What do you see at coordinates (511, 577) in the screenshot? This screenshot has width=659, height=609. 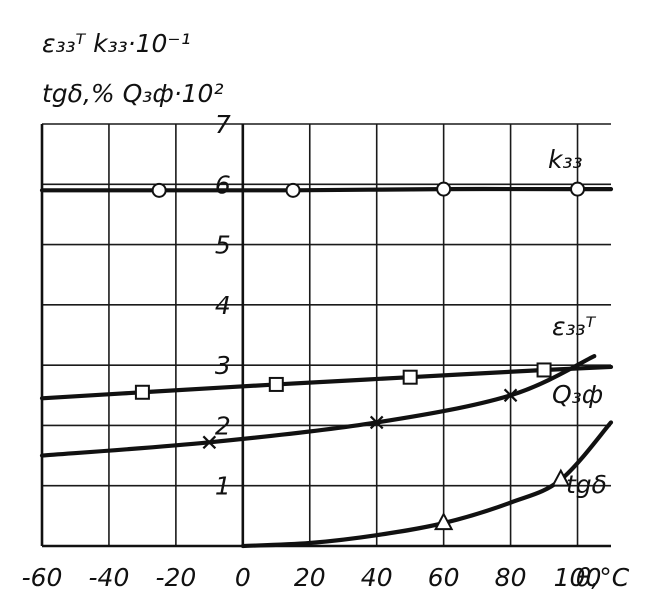 I see `x-tick-label-7: 80` at bounding box center [511, 577].